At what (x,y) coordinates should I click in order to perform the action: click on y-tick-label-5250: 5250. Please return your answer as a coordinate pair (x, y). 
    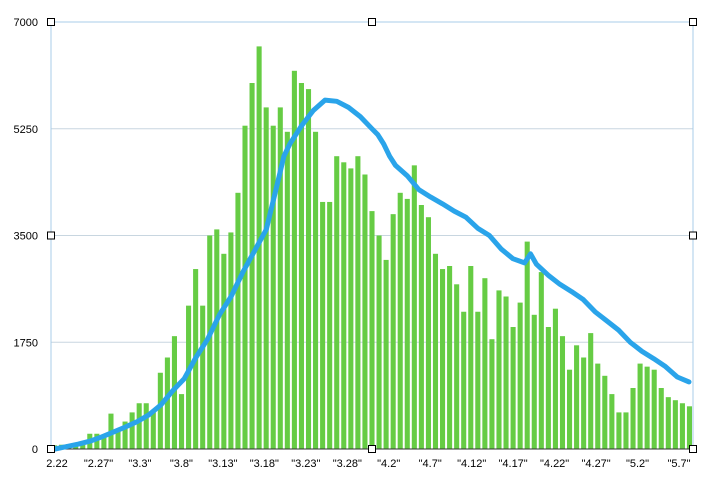
    Looking at the image, I should click on (26, 130).